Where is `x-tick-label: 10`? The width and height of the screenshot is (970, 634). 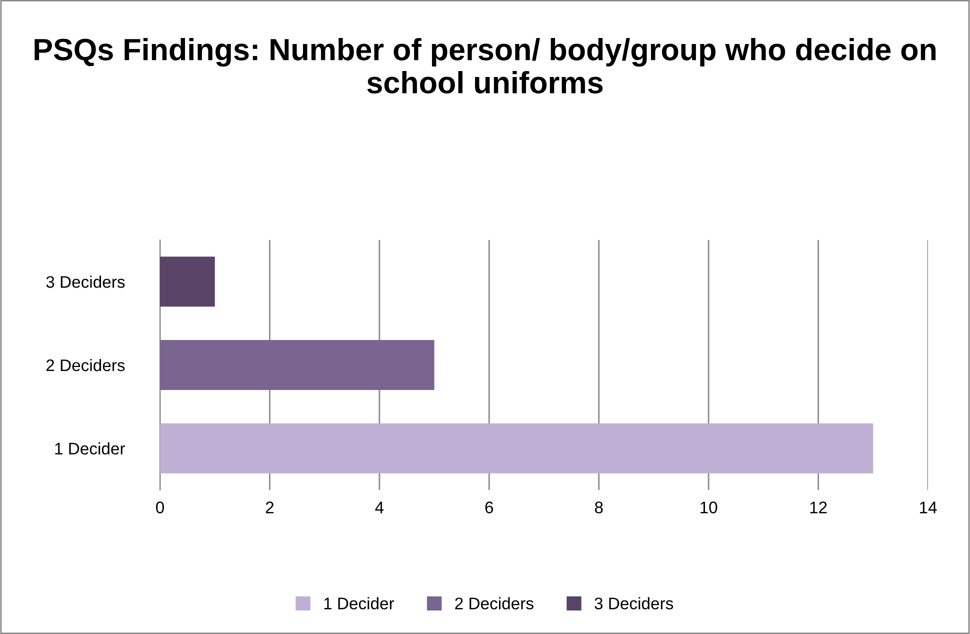
x-tick-label: 10 is located at coordinates (709, 508).